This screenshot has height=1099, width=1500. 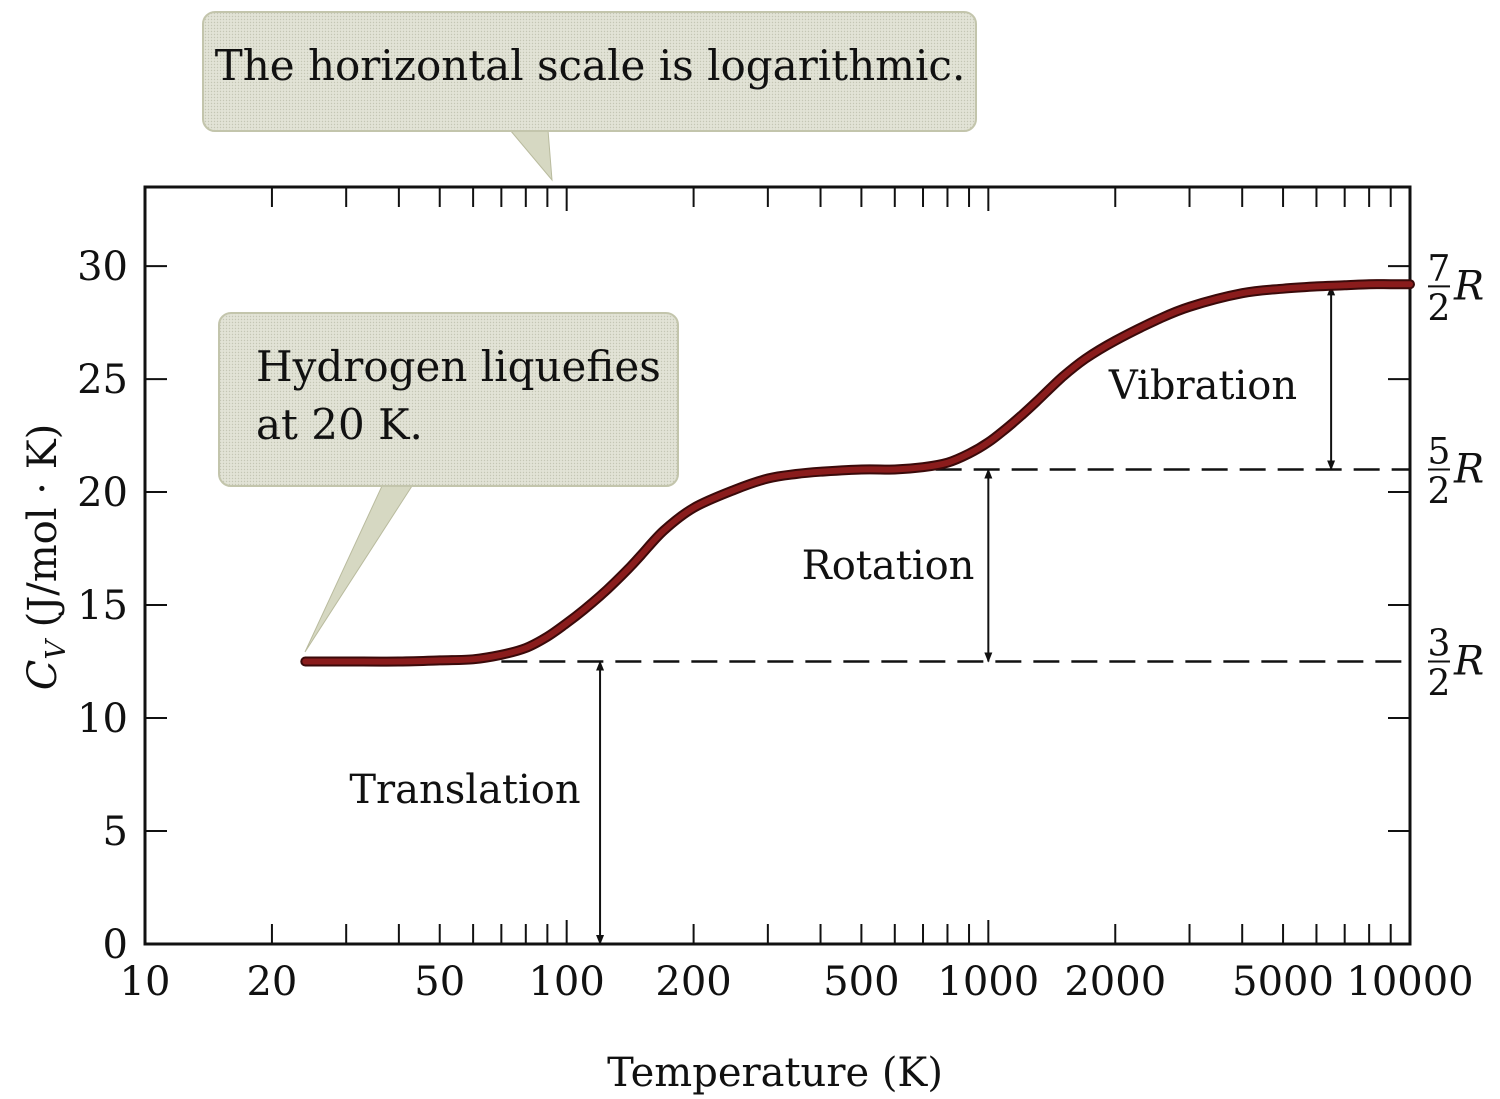 What do you see at coordinates (339, 424) in the screenshot?
I see `hydrogen-callout-line-2: at 20 K.` at bounding box center [339, 424].